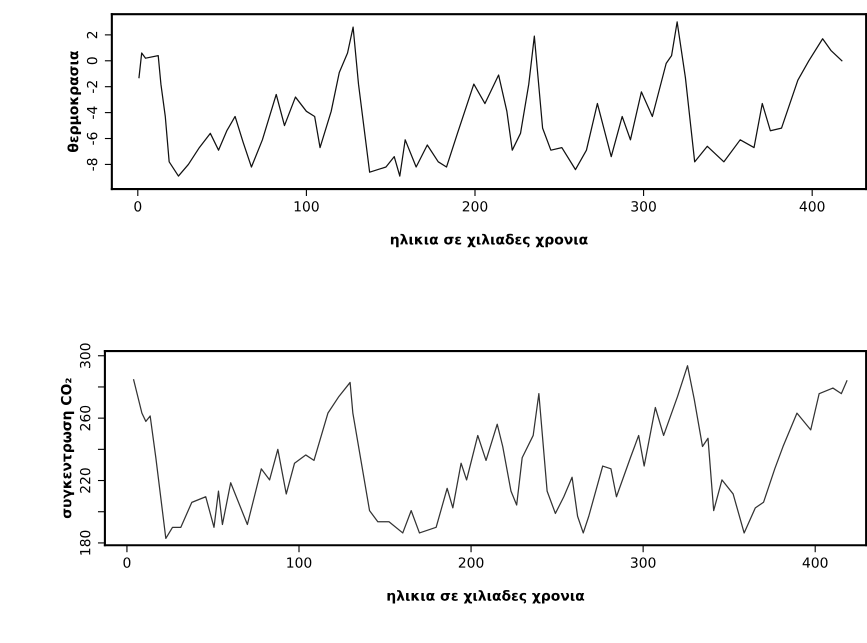  I want to click on y-tick-label: 2, so click(92, 35).